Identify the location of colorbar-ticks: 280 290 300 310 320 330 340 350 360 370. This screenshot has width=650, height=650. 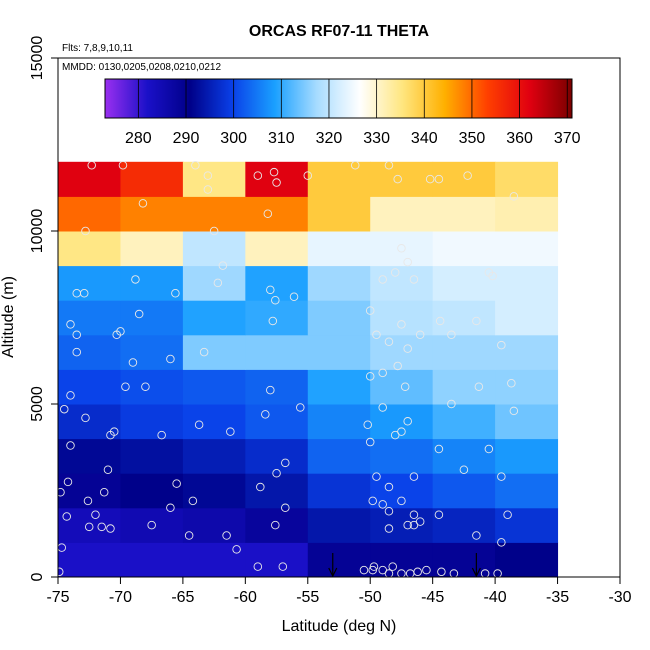
(353, 113).